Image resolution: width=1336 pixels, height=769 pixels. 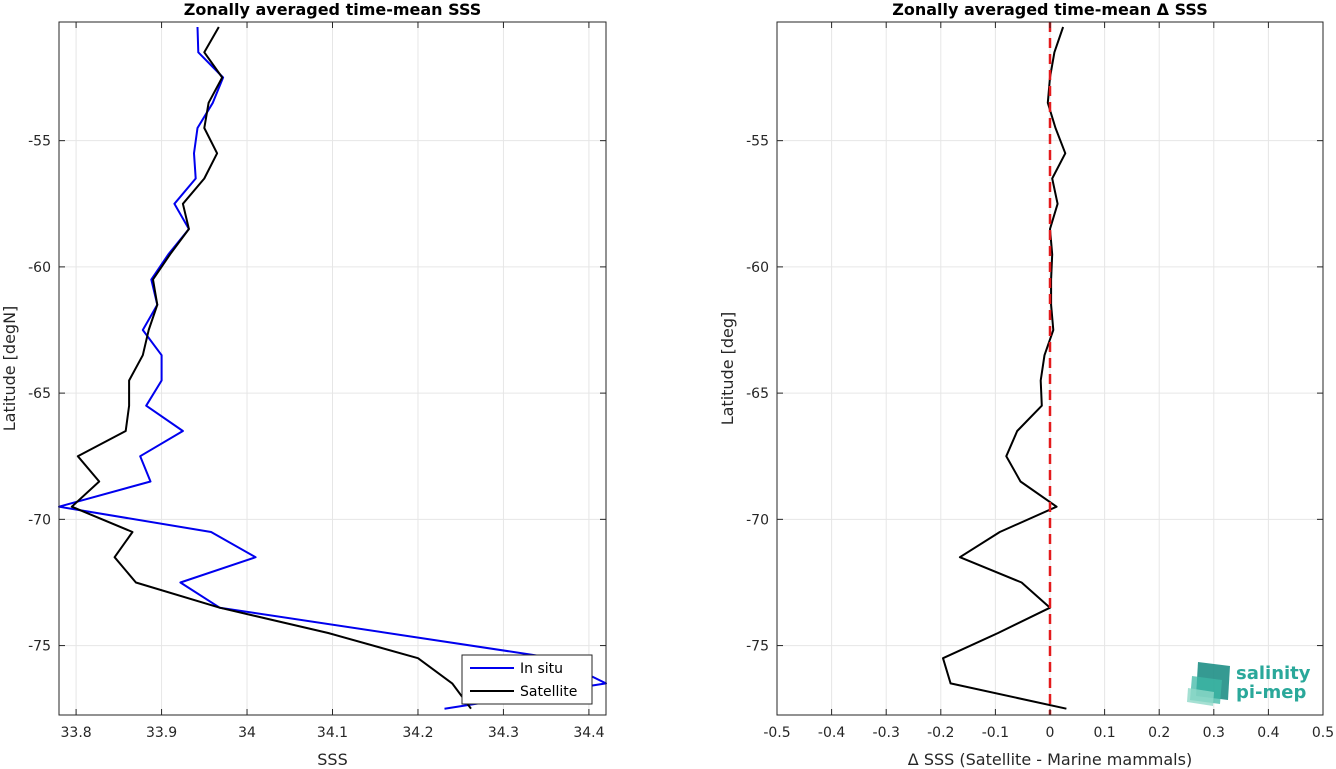 What do you see at coordinates (1214, 733) in the screenshot?
I see `x-tick-label-0-3: 0.3` at bounding box center [1214, 733].